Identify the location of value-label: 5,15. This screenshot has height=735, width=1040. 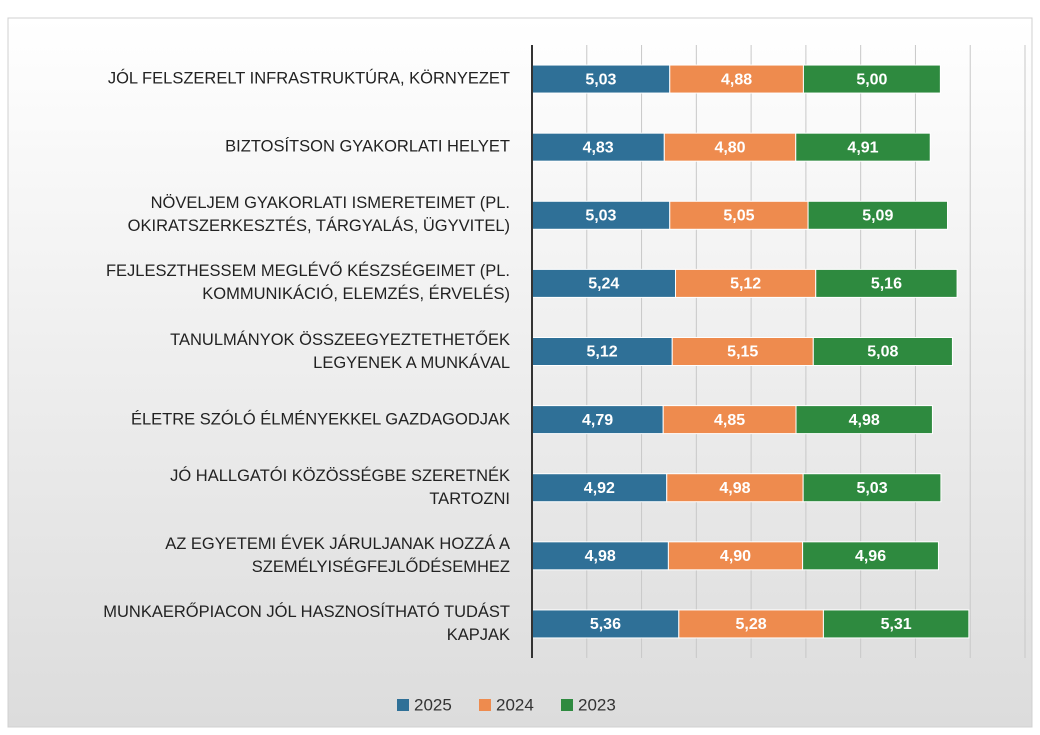
(742, 352).